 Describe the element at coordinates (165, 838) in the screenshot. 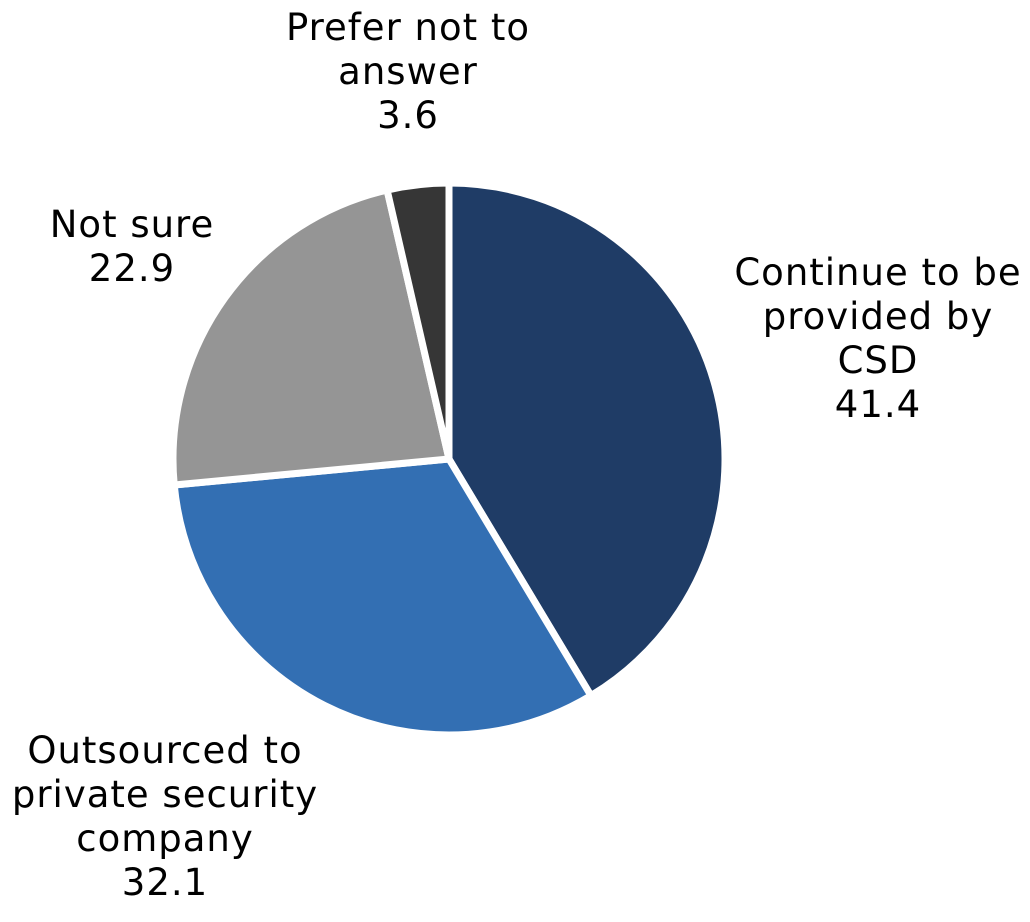

I see `data-label-category-line: company` at that location.